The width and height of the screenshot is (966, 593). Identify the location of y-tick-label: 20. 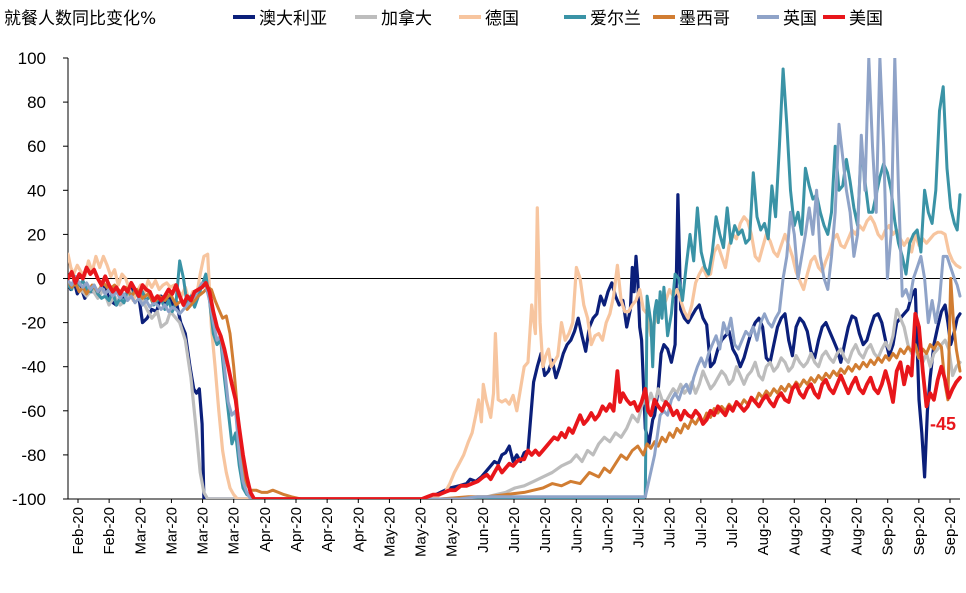
(36, 234).